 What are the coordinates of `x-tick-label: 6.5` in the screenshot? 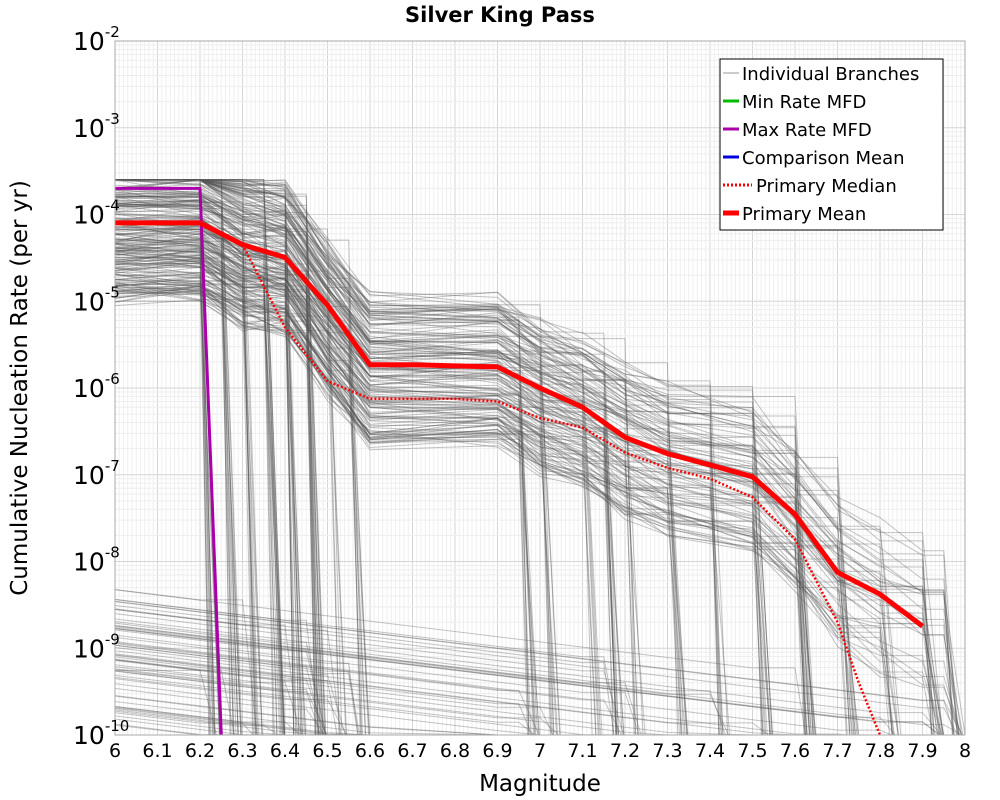 It's located at (327, 751).